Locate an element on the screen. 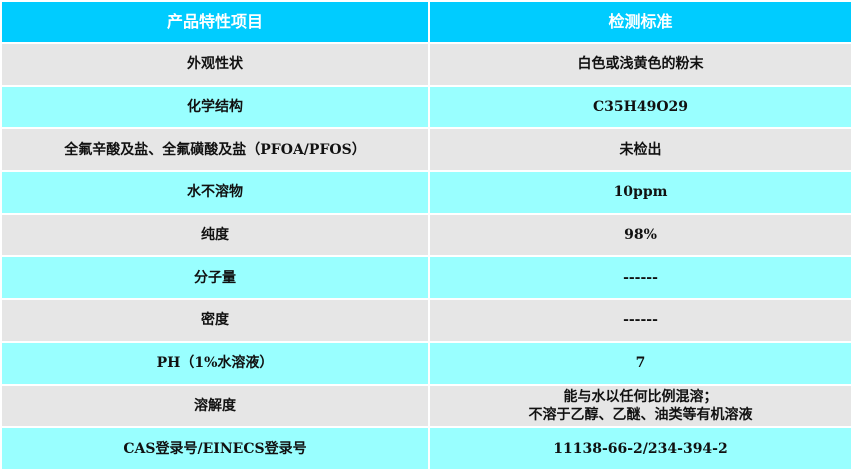 The image size is (853, 471). property-cell: 分子量 is located at coordinates (215, 278).